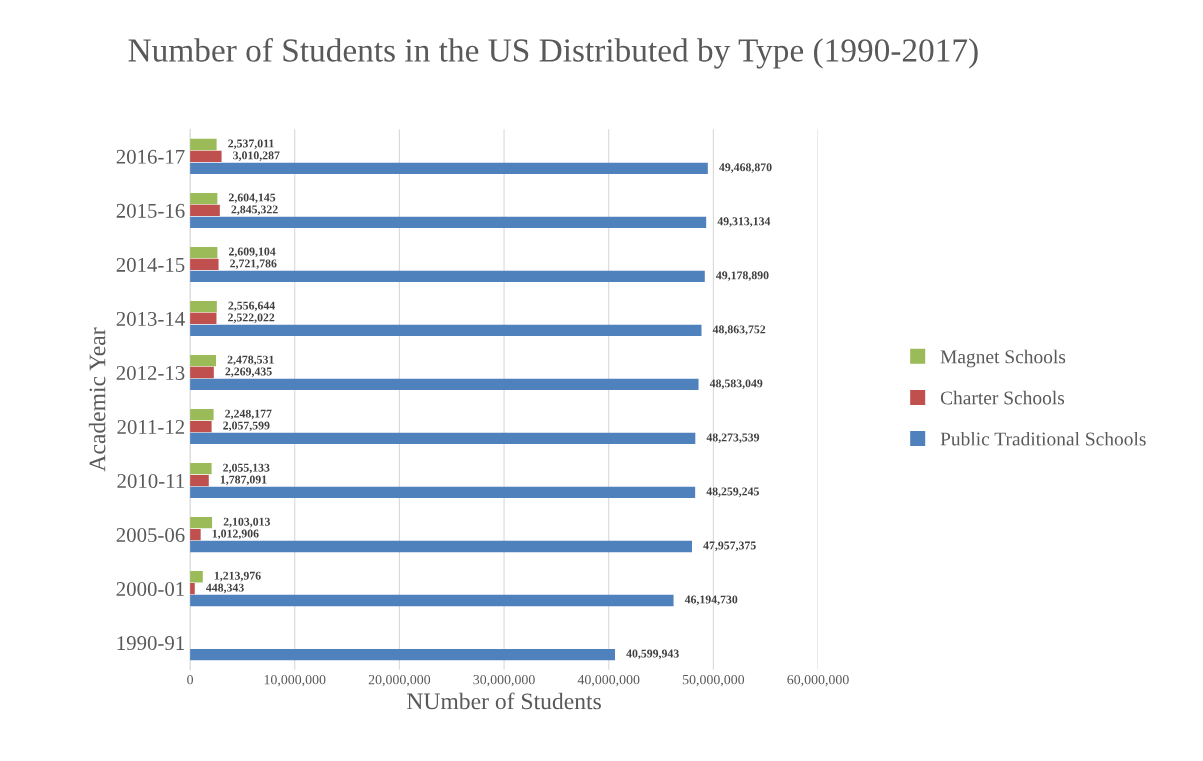  What do you see at coordinates (744, 222) in the screenshot?
I see `data-label: 49,313,134` at bounding box center [744, 222].